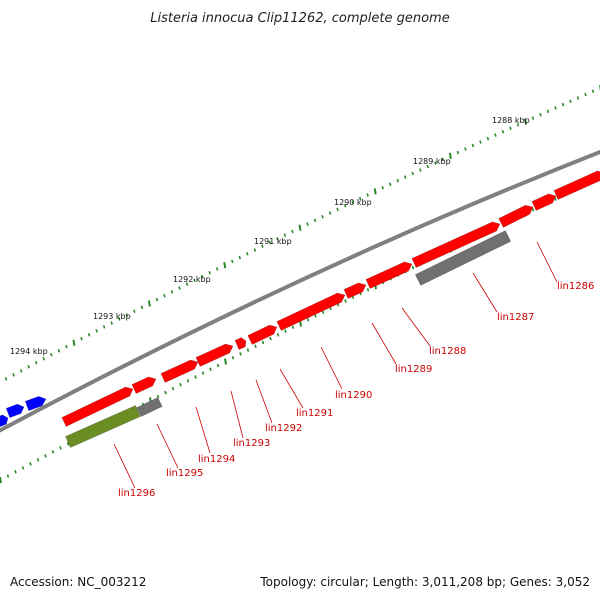 The width and height of the screenshot is (600, 600). Describe the element at coordinates (516, 216) in the screenshot. I see `gene-lin1286-track` at that location.